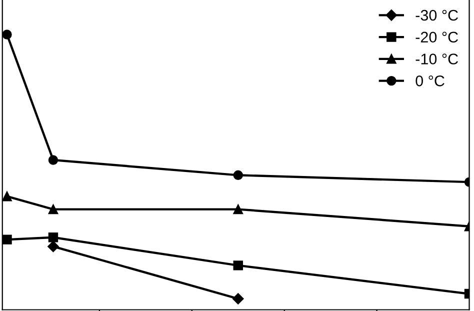 Image resolution: width=474 pixels, height=311 pixels. Describe the element at coordinates (437, 59) in the screenshot. I see `legend-label: -10 °C` at that location.